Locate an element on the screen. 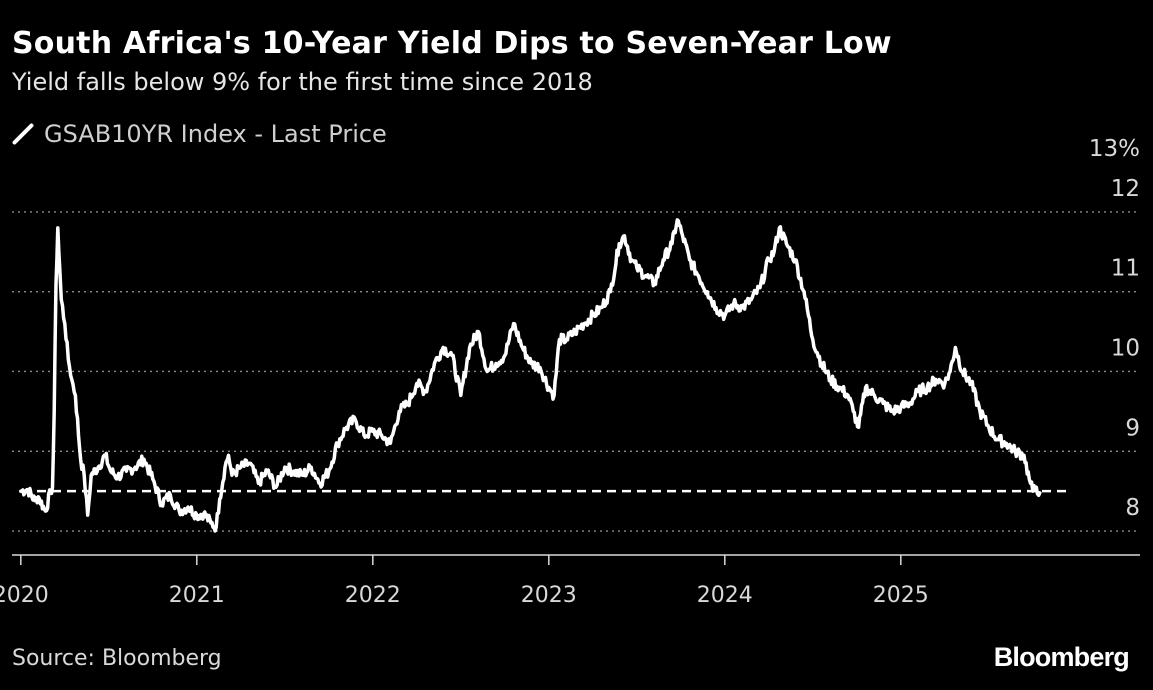 This screenshot has height=690, width=1153. y-tick-label: 8 is located at coordinates (1132, 508).